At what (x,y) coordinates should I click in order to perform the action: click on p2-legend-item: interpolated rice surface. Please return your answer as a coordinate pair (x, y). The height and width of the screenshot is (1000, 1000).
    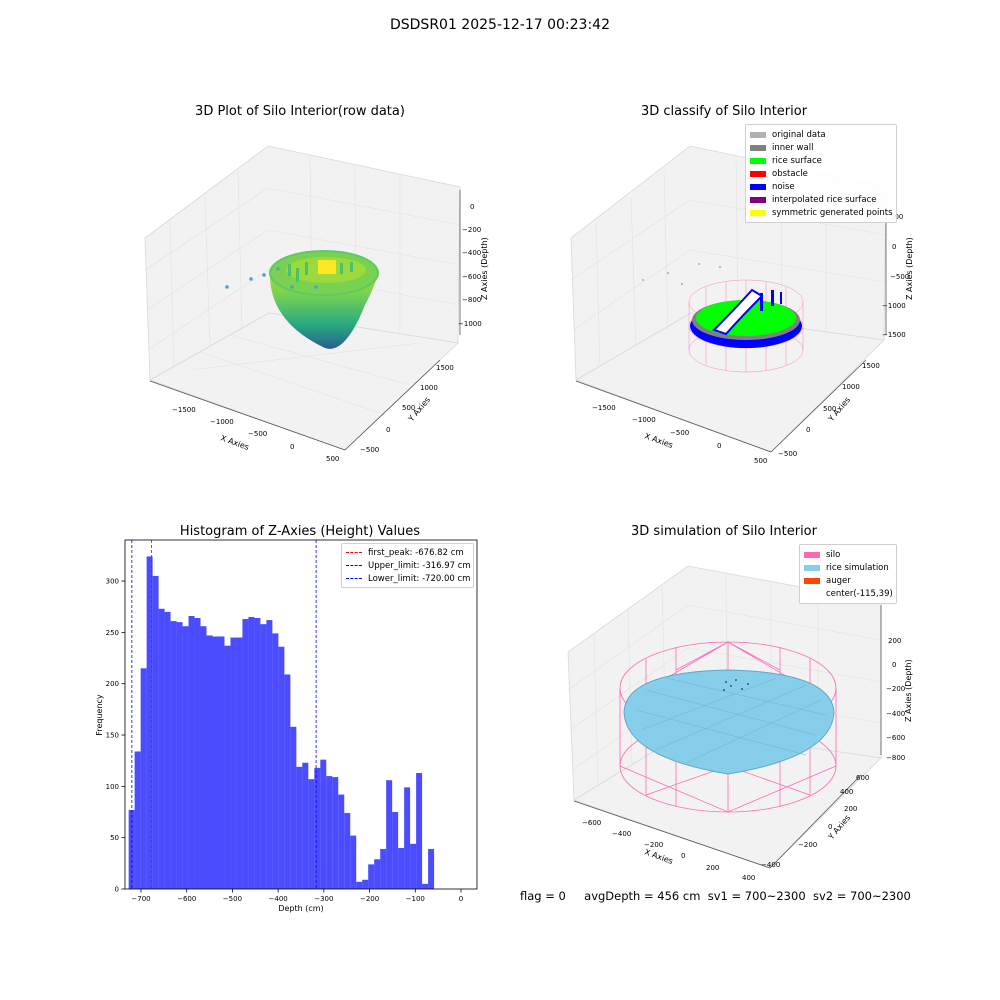
    Looking at the image, I should click on (821, 199).